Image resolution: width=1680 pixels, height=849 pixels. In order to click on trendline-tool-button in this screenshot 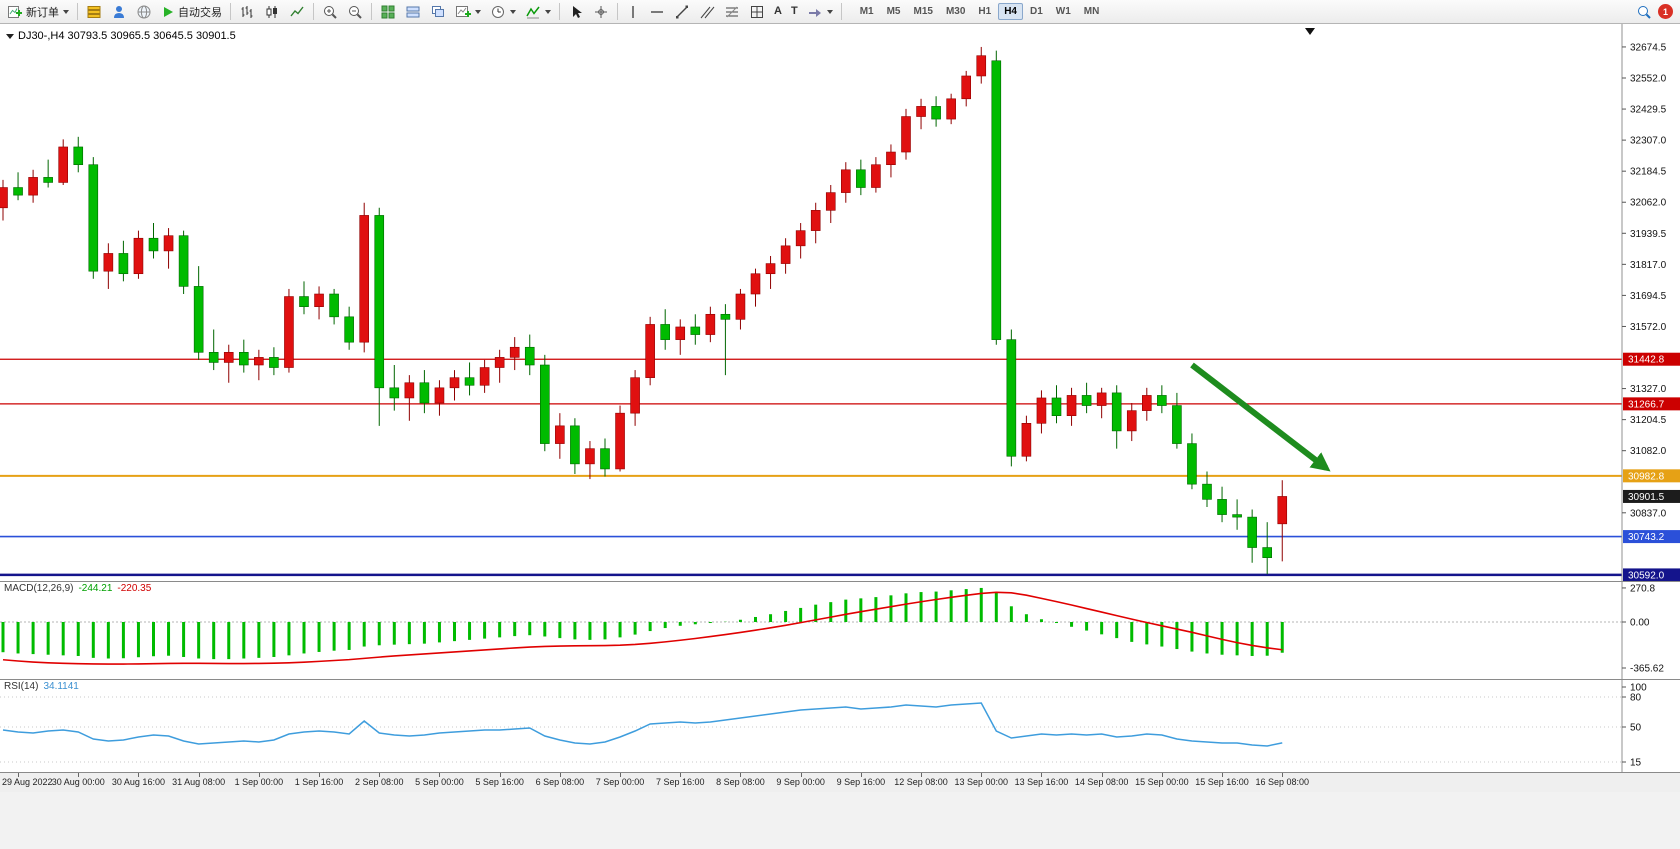, I will do `click(682, 12)`.